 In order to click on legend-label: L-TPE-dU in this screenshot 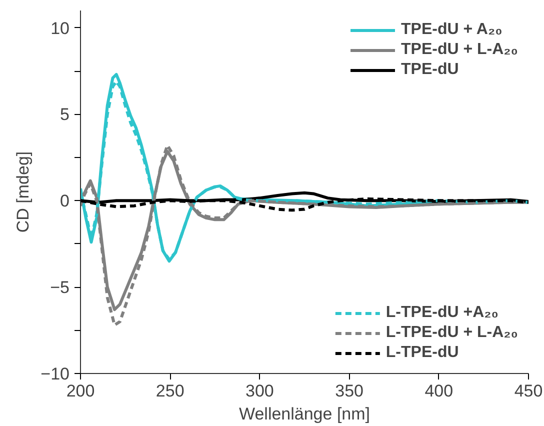, I will do `click(422, 353)`.